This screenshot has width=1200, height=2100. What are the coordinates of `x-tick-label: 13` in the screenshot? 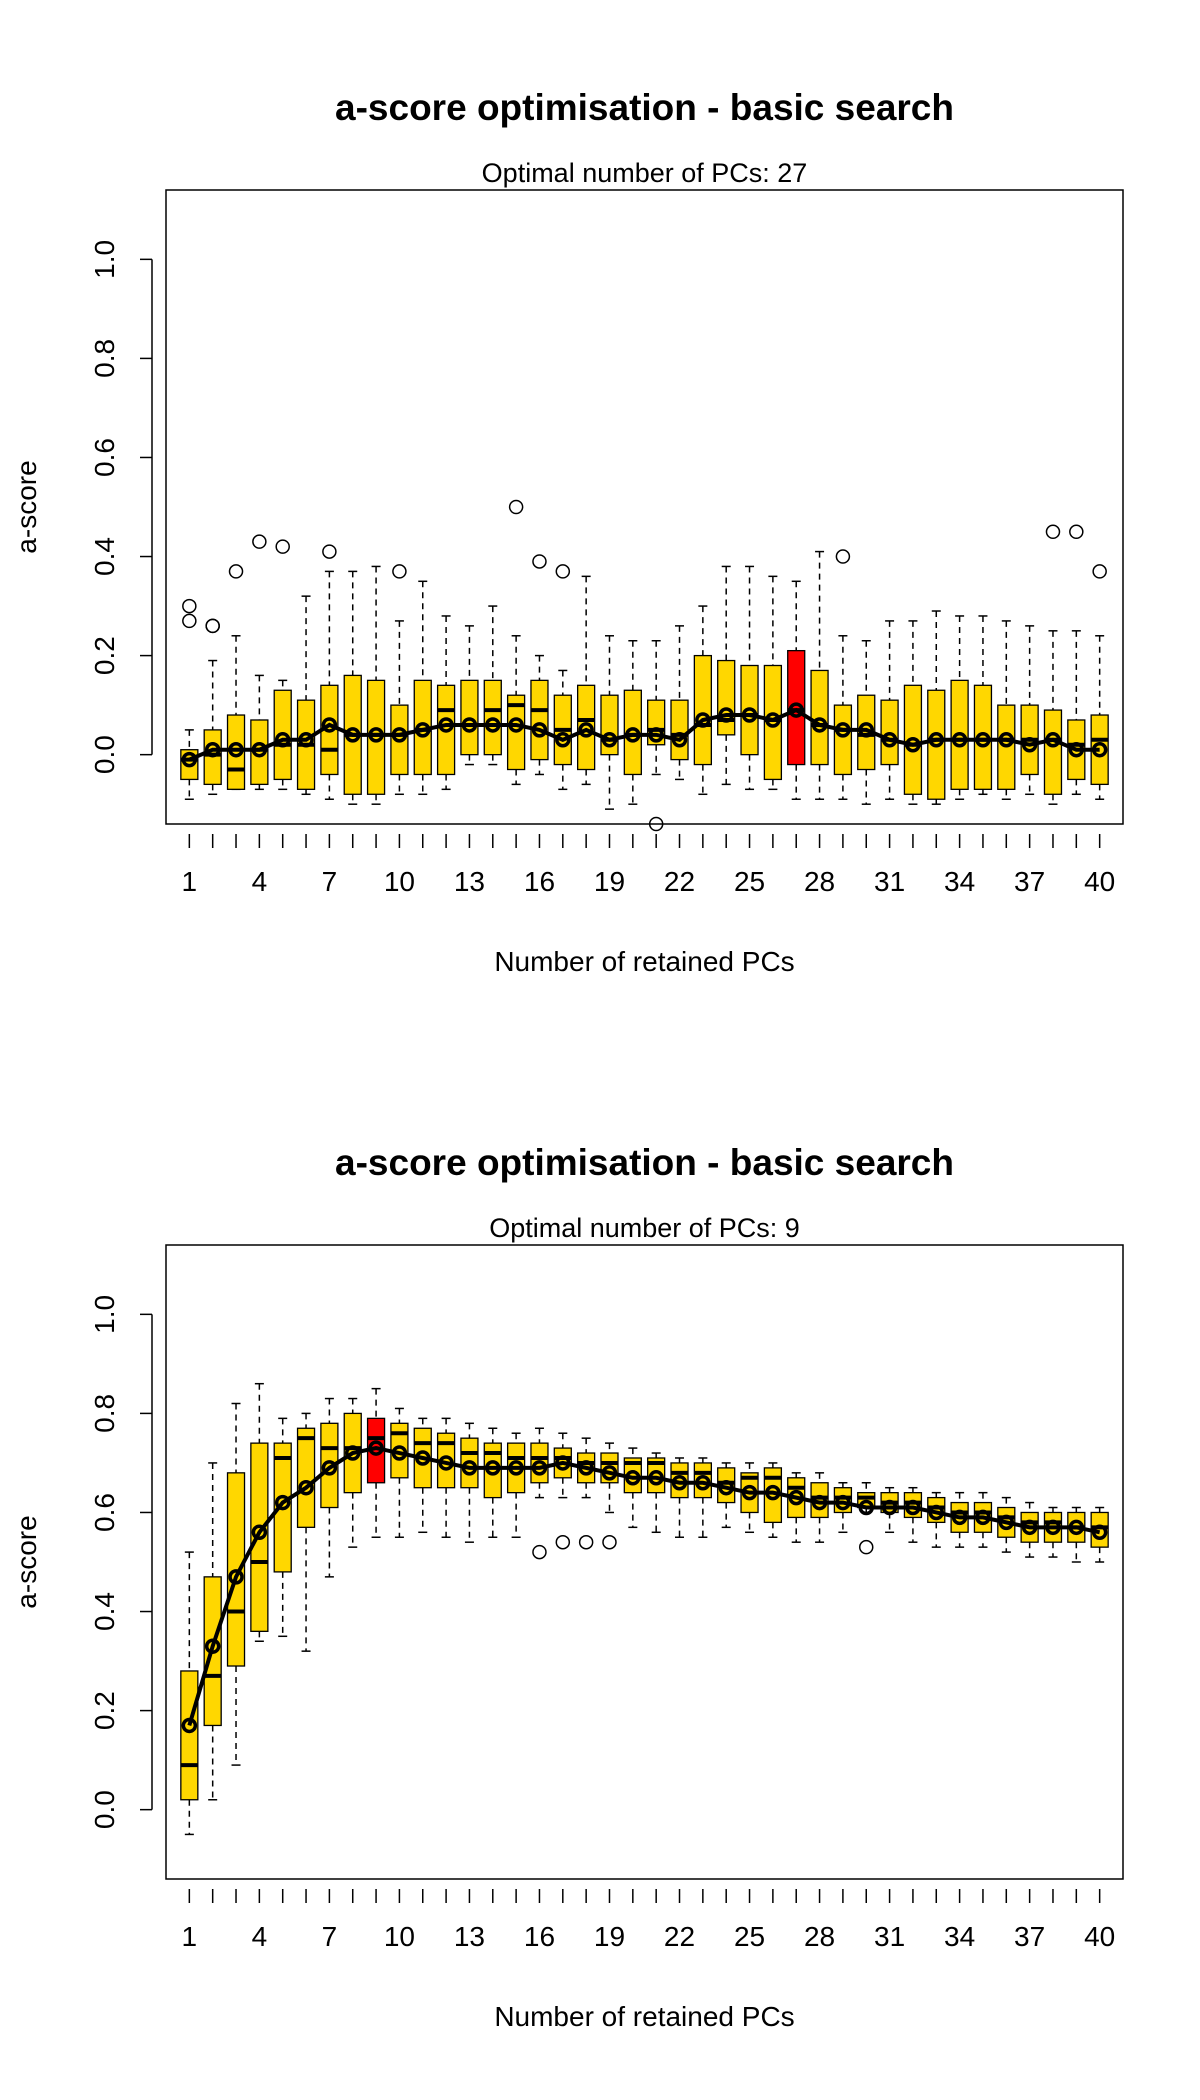 It's located at (469, 1936).